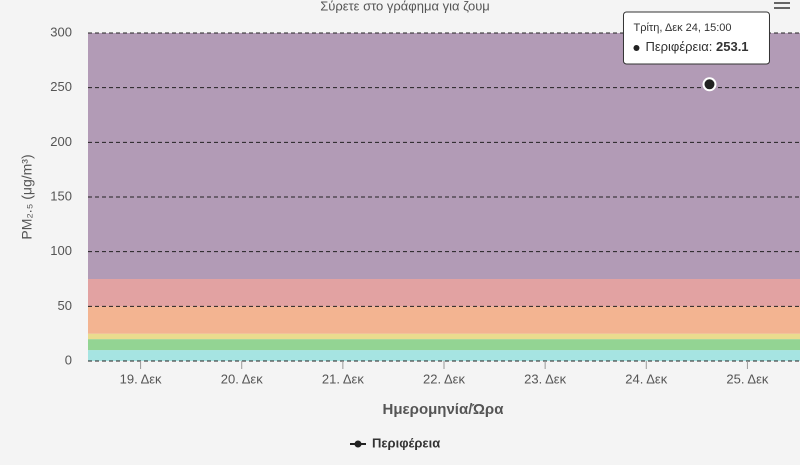 Image resolution: width=800 pixels, height=465 pixels. Describe the element at coordinates (141, 378) in the screenshot. I see `x-tick-label: 19. Δεκ` at that location.